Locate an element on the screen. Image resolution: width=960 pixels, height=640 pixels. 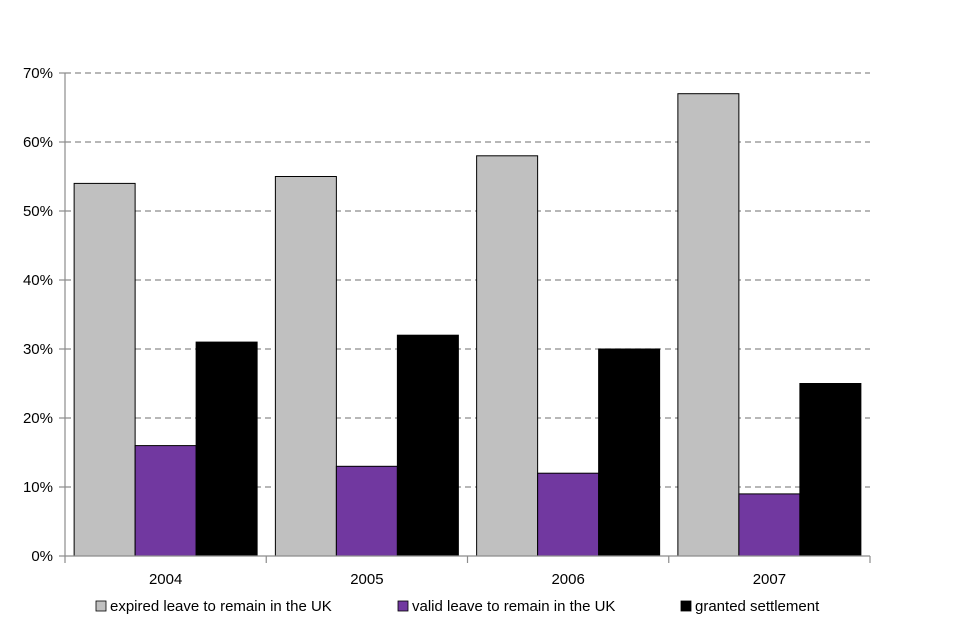
y-tick-label: 30% is located at coordinates (38, 349).